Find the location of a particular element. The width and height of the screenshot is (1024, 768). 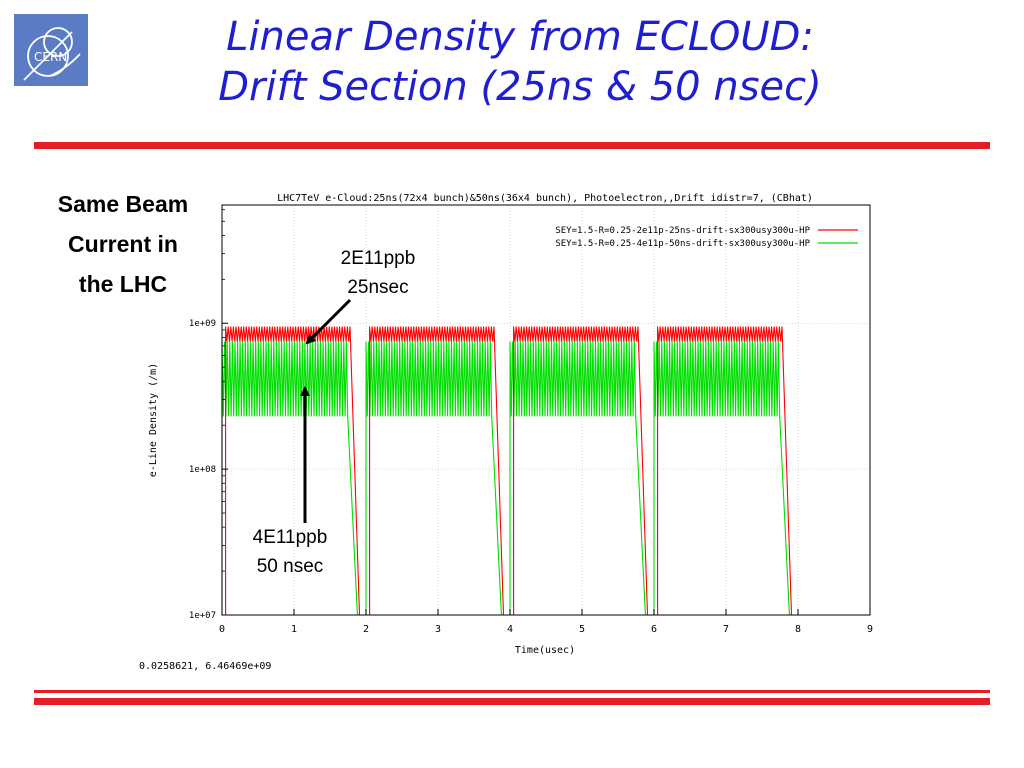

y-tick-label: 1e+08 is located at coordinates (202, 470).